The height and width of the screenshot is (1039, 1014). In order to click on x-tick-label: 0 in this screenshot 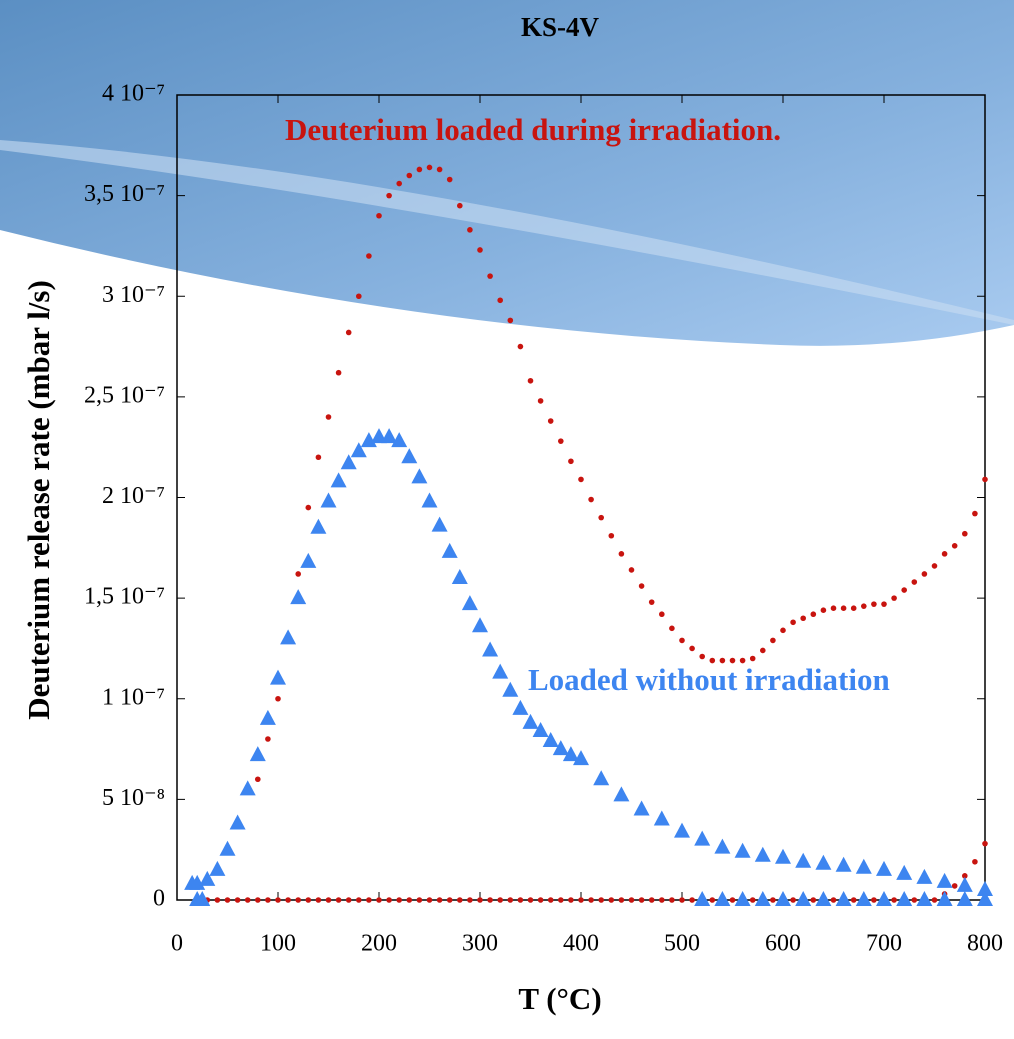, I will do `click(177, 944)`.